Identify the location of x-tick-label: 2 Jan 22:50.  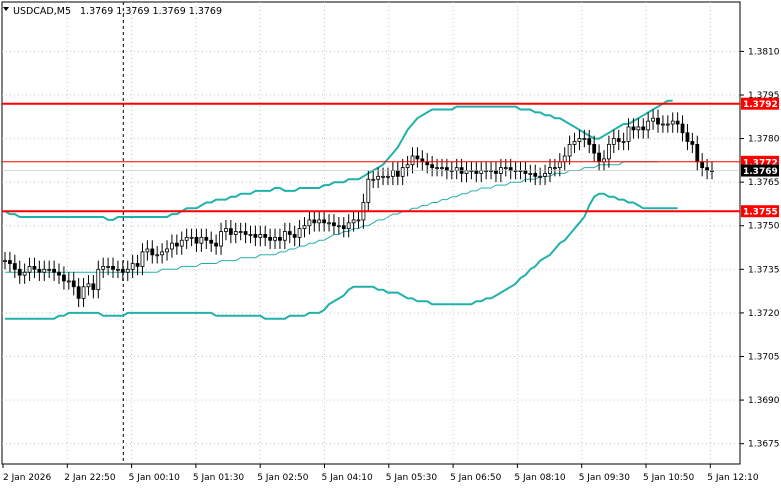
(90, 478).